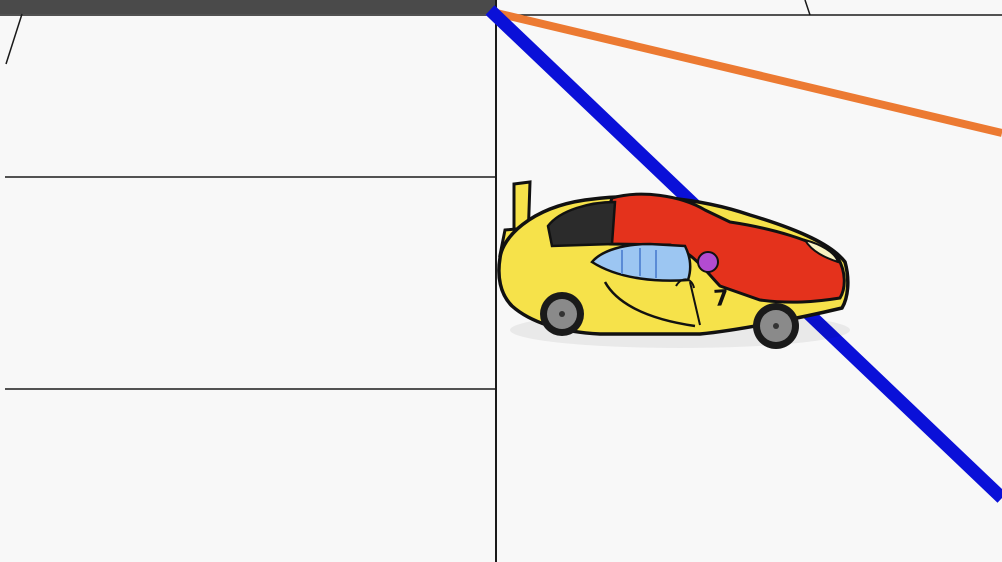  I want to click on rear-wheel, so click(562, 314).